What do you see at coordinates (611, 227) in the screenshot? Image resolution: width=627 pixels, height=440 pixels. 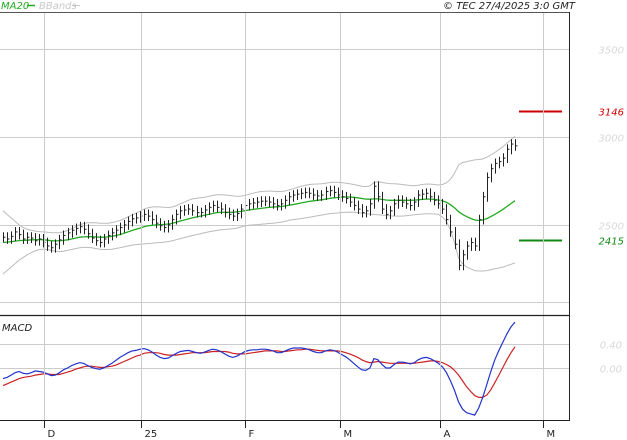 I see `price-tick-label: 2500` at bounding box center [611, 227].